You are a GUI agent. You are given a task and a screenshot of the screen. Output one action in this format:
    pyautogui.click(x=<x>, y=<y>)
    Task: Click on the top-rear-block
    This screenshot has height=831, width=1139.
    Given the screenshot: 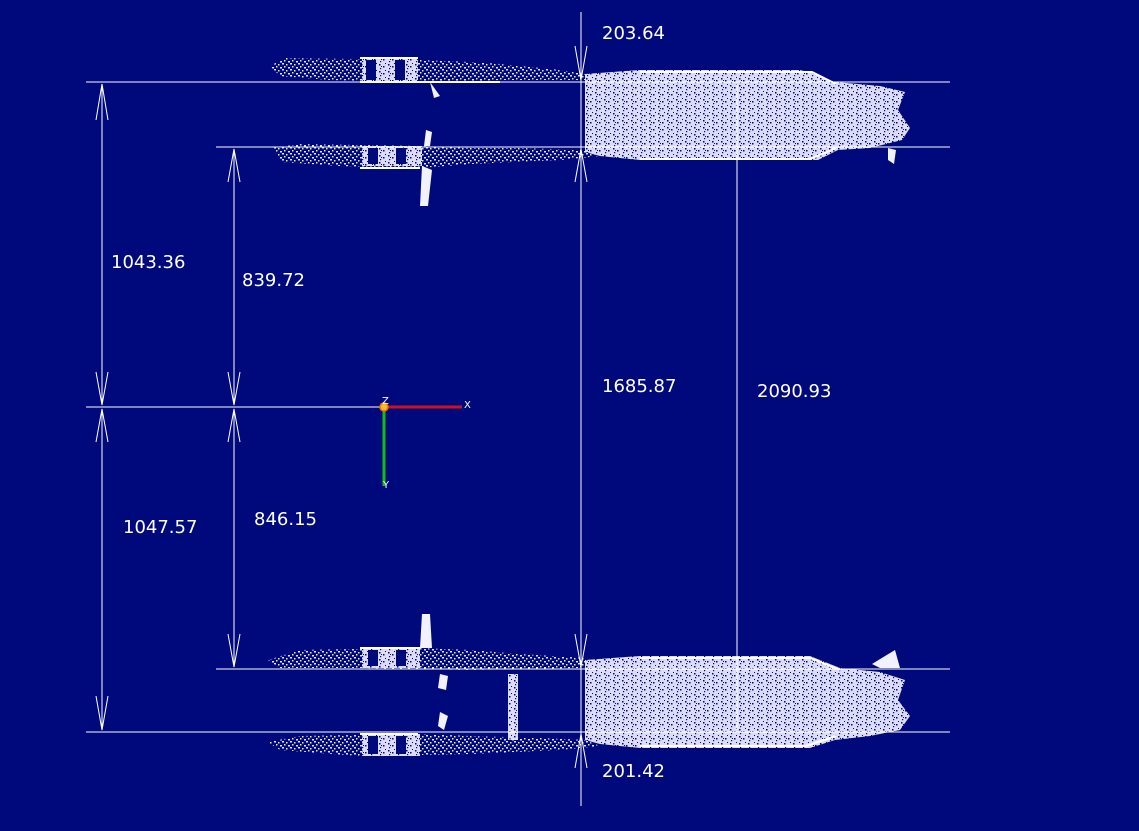 What is the action you would take?
    pyautogui.click(x=747, y=115)
    